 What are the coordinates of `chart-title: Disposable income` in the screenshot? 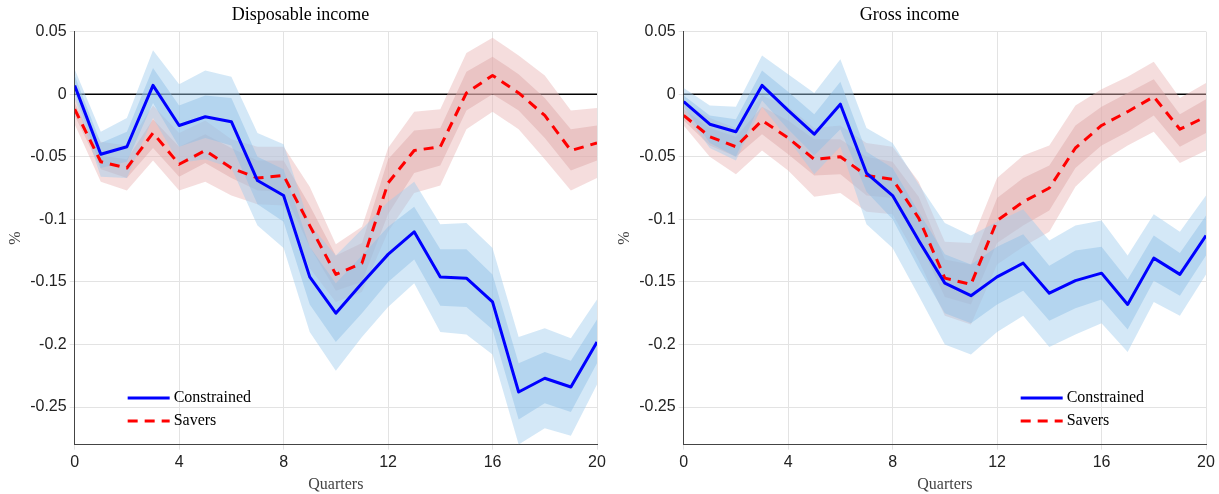 It's located at (300, 13).